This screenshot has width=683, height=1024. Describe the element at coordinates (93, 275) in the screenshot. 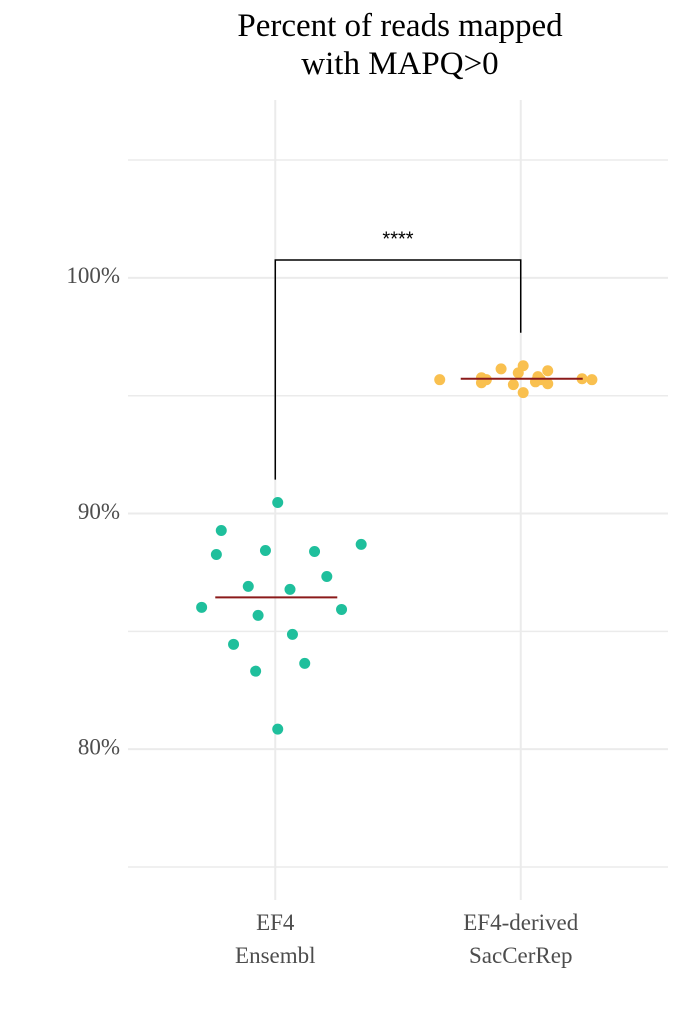

I see `y-tick-label: 100%` at that location.